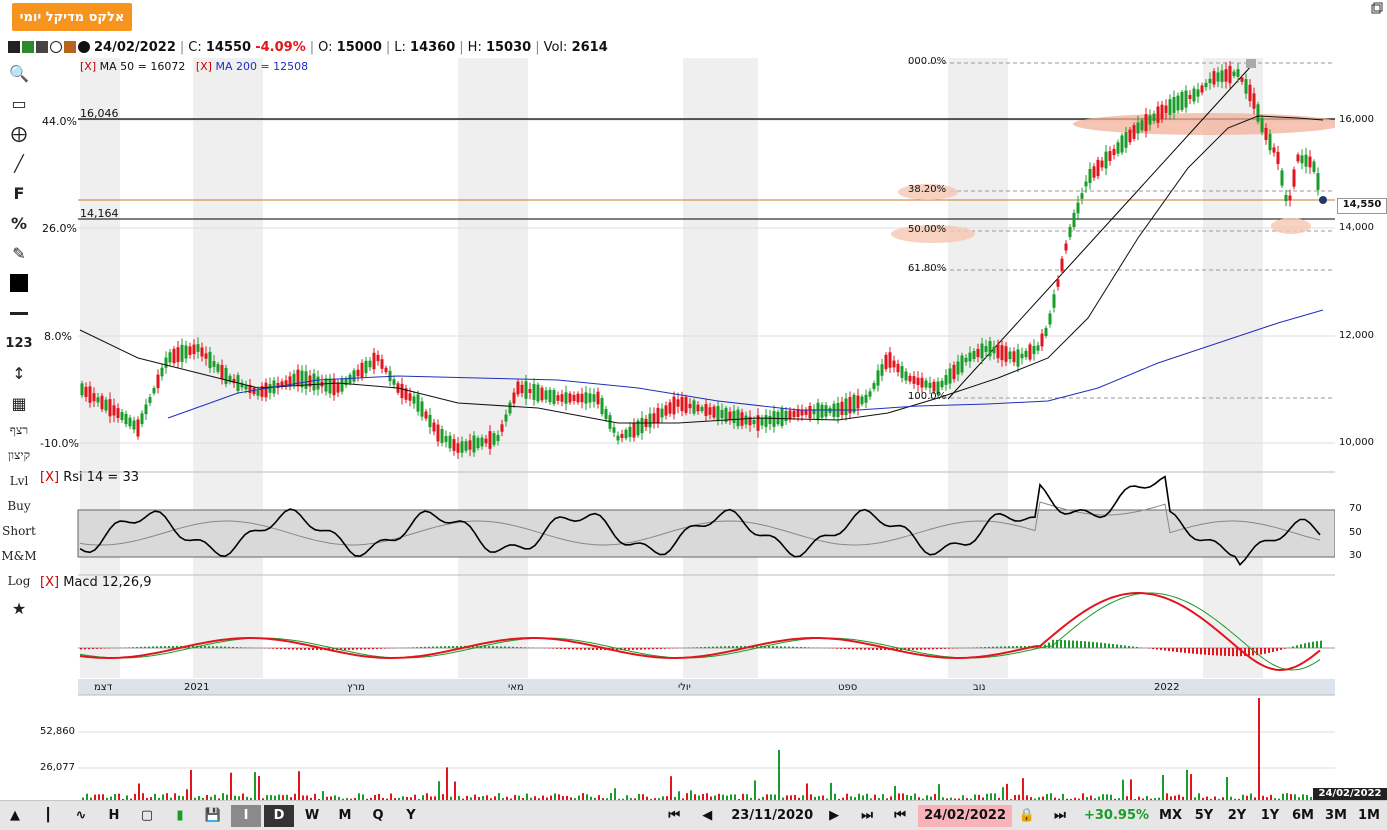  I want to click on candle-chart-icon: ▲, so click(15, 816).